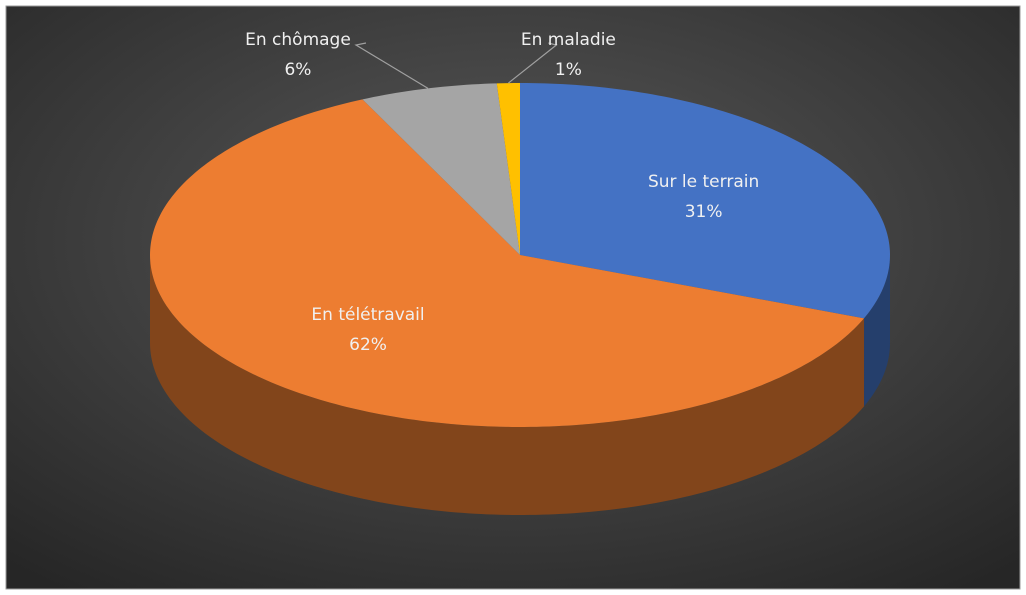  Describe the element at coordinates (297, 70) in the screenshot. I see `value-label: 6%` at that location.